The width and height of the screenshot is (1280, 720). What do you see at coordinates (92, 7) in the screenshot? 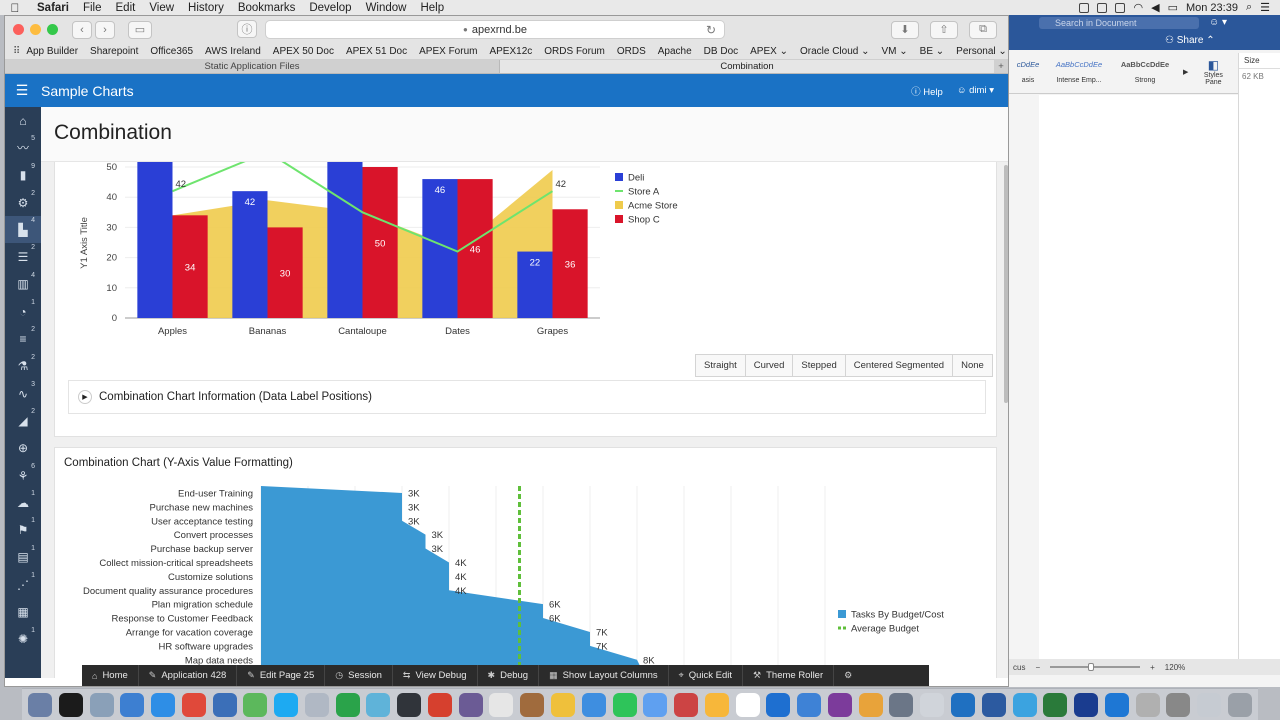
I see `menu-file: File` at bounding box center [92, 7].